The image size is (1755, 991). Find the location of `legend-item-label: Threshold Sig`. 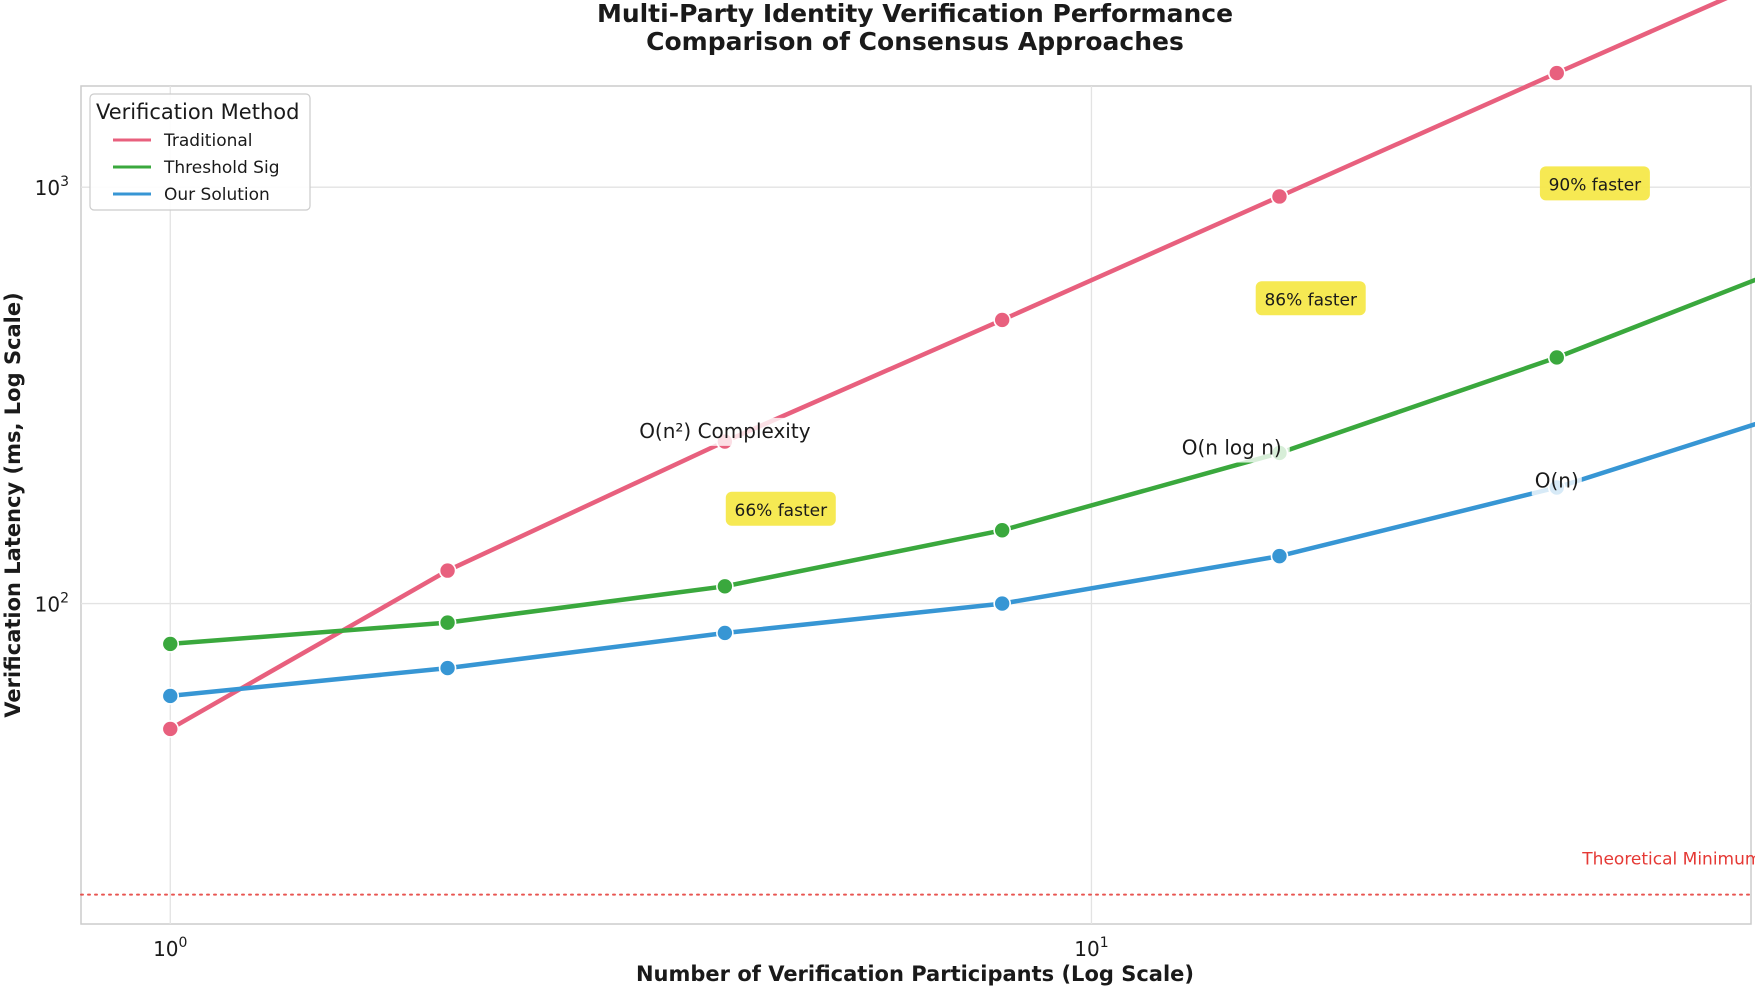

legend-item-label: Threshold Sig is located at coordinates (221, 168).